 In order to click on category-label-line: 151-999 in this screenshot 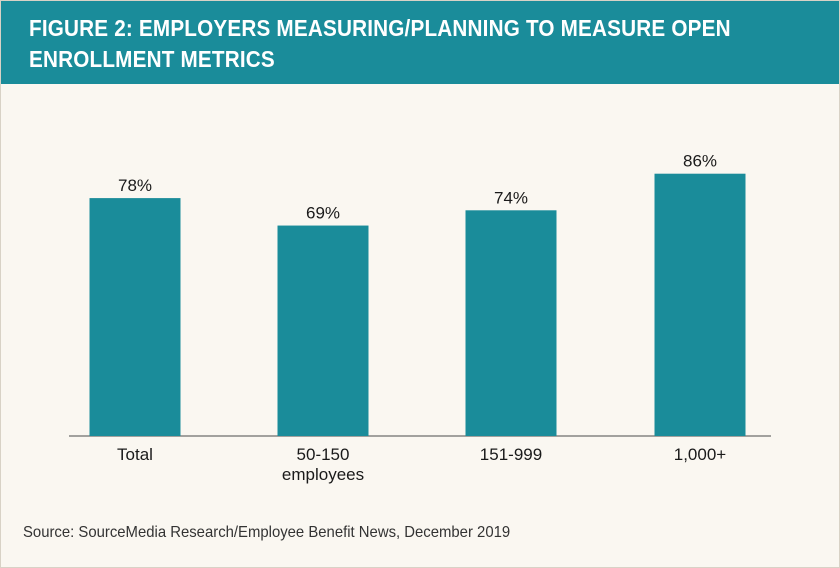, I will do `click(511, 454)`.